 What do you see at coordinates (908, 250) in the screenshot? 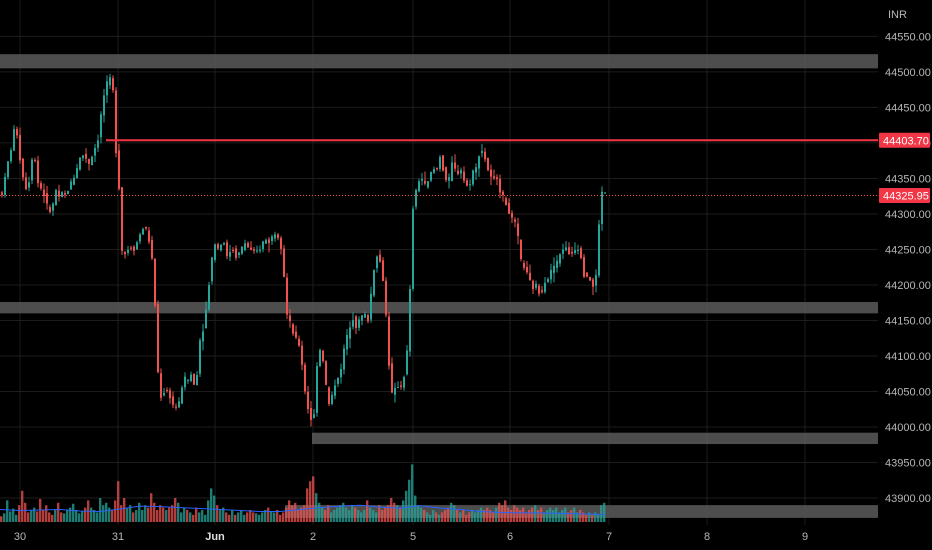
I see `price-tick-label: 44250.00` at bounding box center [908, 250].